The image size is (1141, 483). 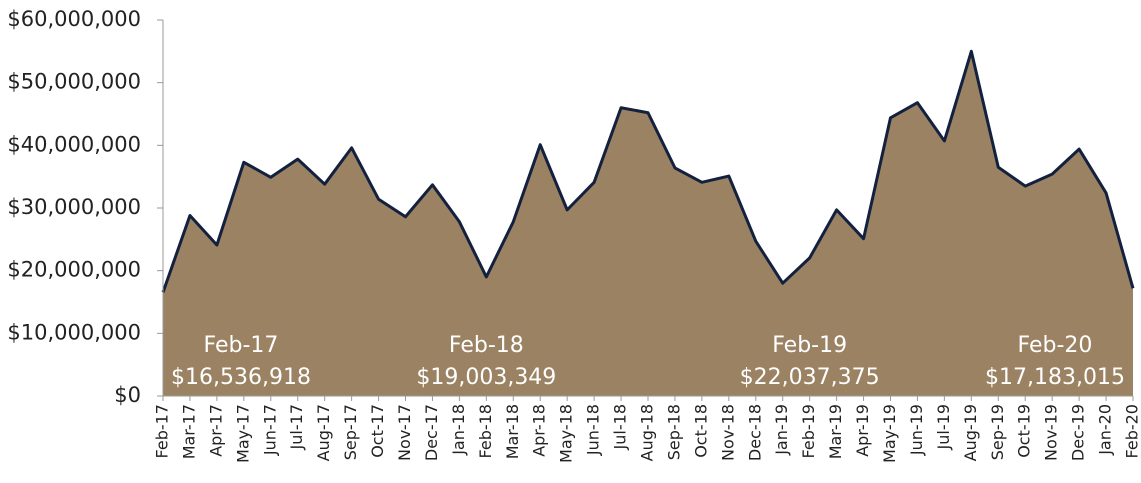 What do you see at coordinates (1051, 432) in the screenshot?
I see `x-tick-label: Nov-19` at bounding box center [1051, 432].